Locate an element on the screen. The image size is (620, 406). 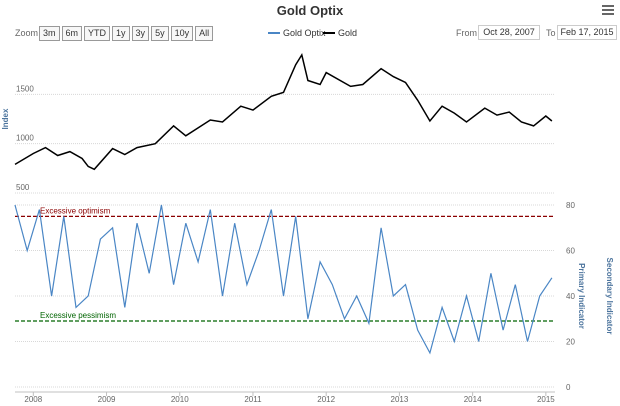
zoom-label: Zoom is located at coordinates (27, 33).